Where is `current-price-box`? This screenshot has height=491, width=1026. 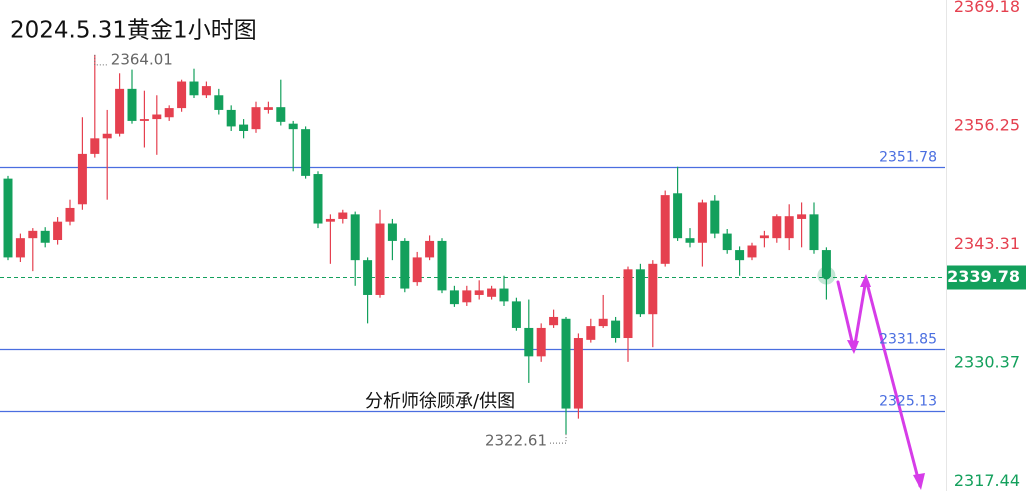 current-price-box is located at coordinates (986, 277).